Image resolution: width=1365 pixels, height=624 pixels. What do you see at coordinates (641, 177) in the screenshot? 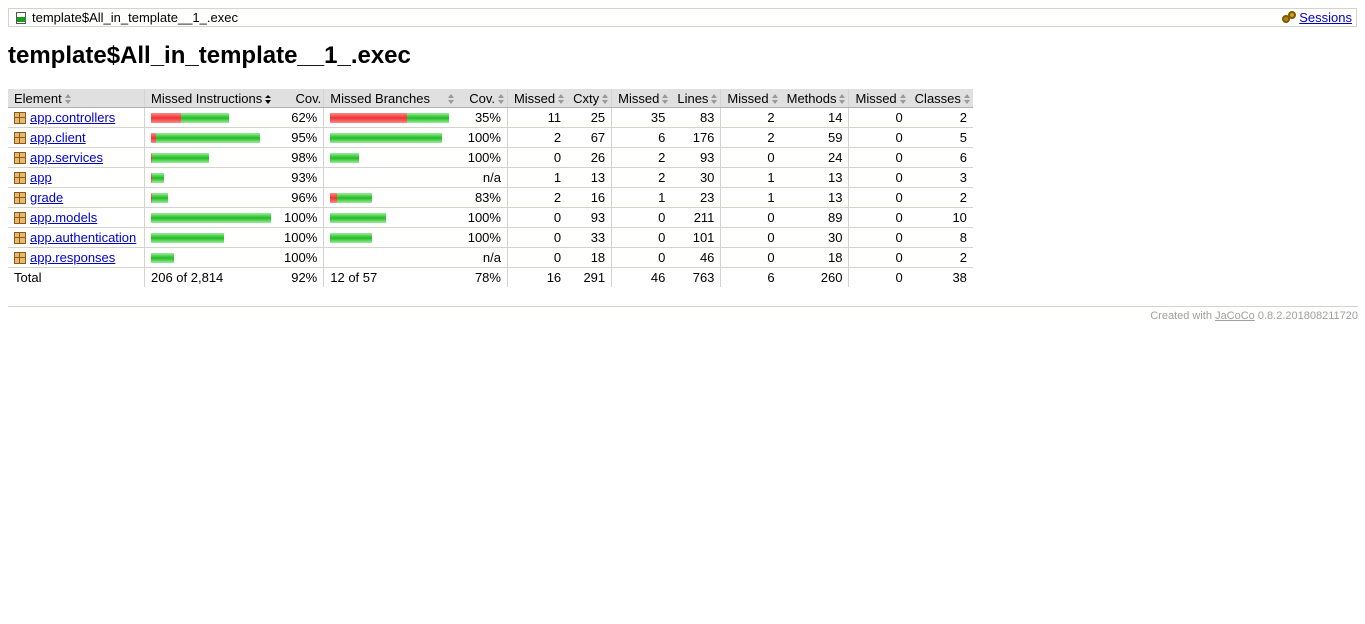
I see `missed-lines: 2` at bounding box center [641, 177].